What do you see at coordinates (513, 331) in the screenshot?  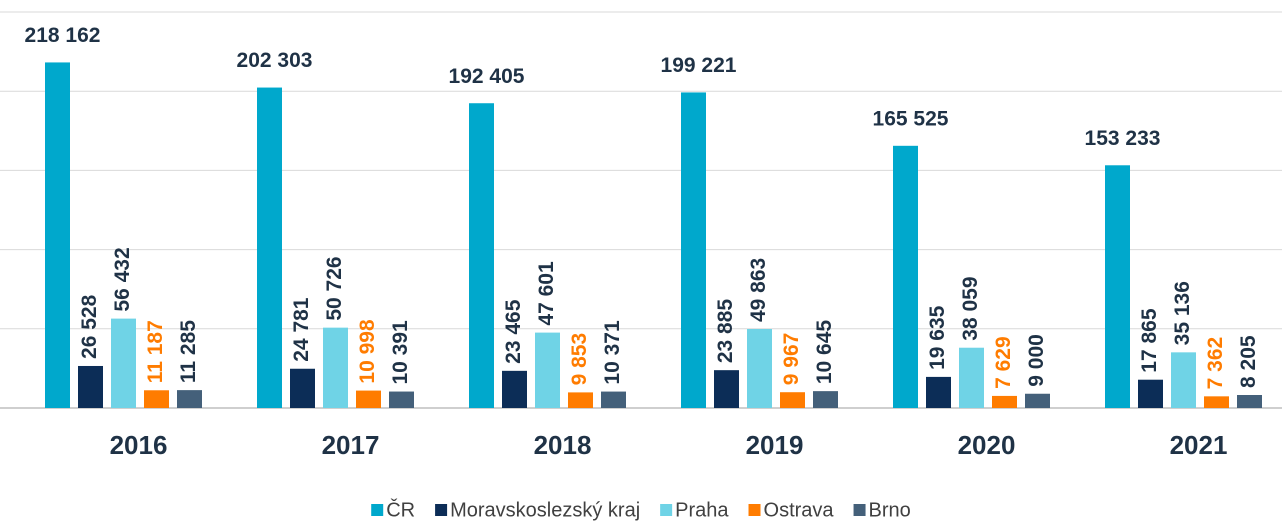 I see `value-label: 23 465` at bounding box center [513, 331].